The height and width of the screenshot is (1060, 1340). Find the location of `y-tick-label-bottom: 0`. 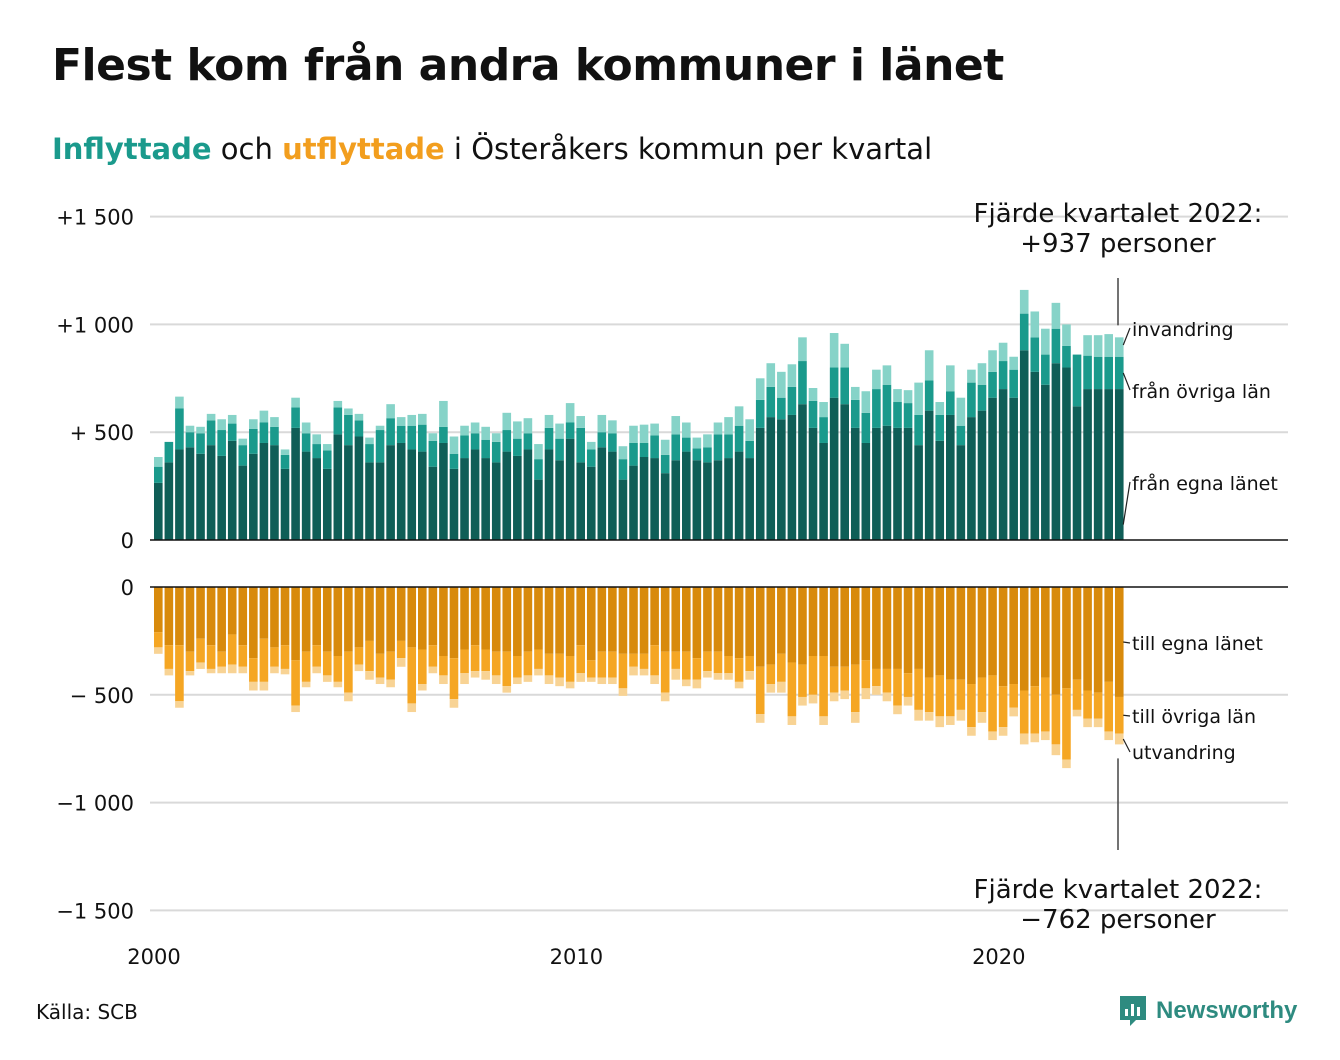

y-tick-label-bottom: 0 is located at coordinates (127, 588).